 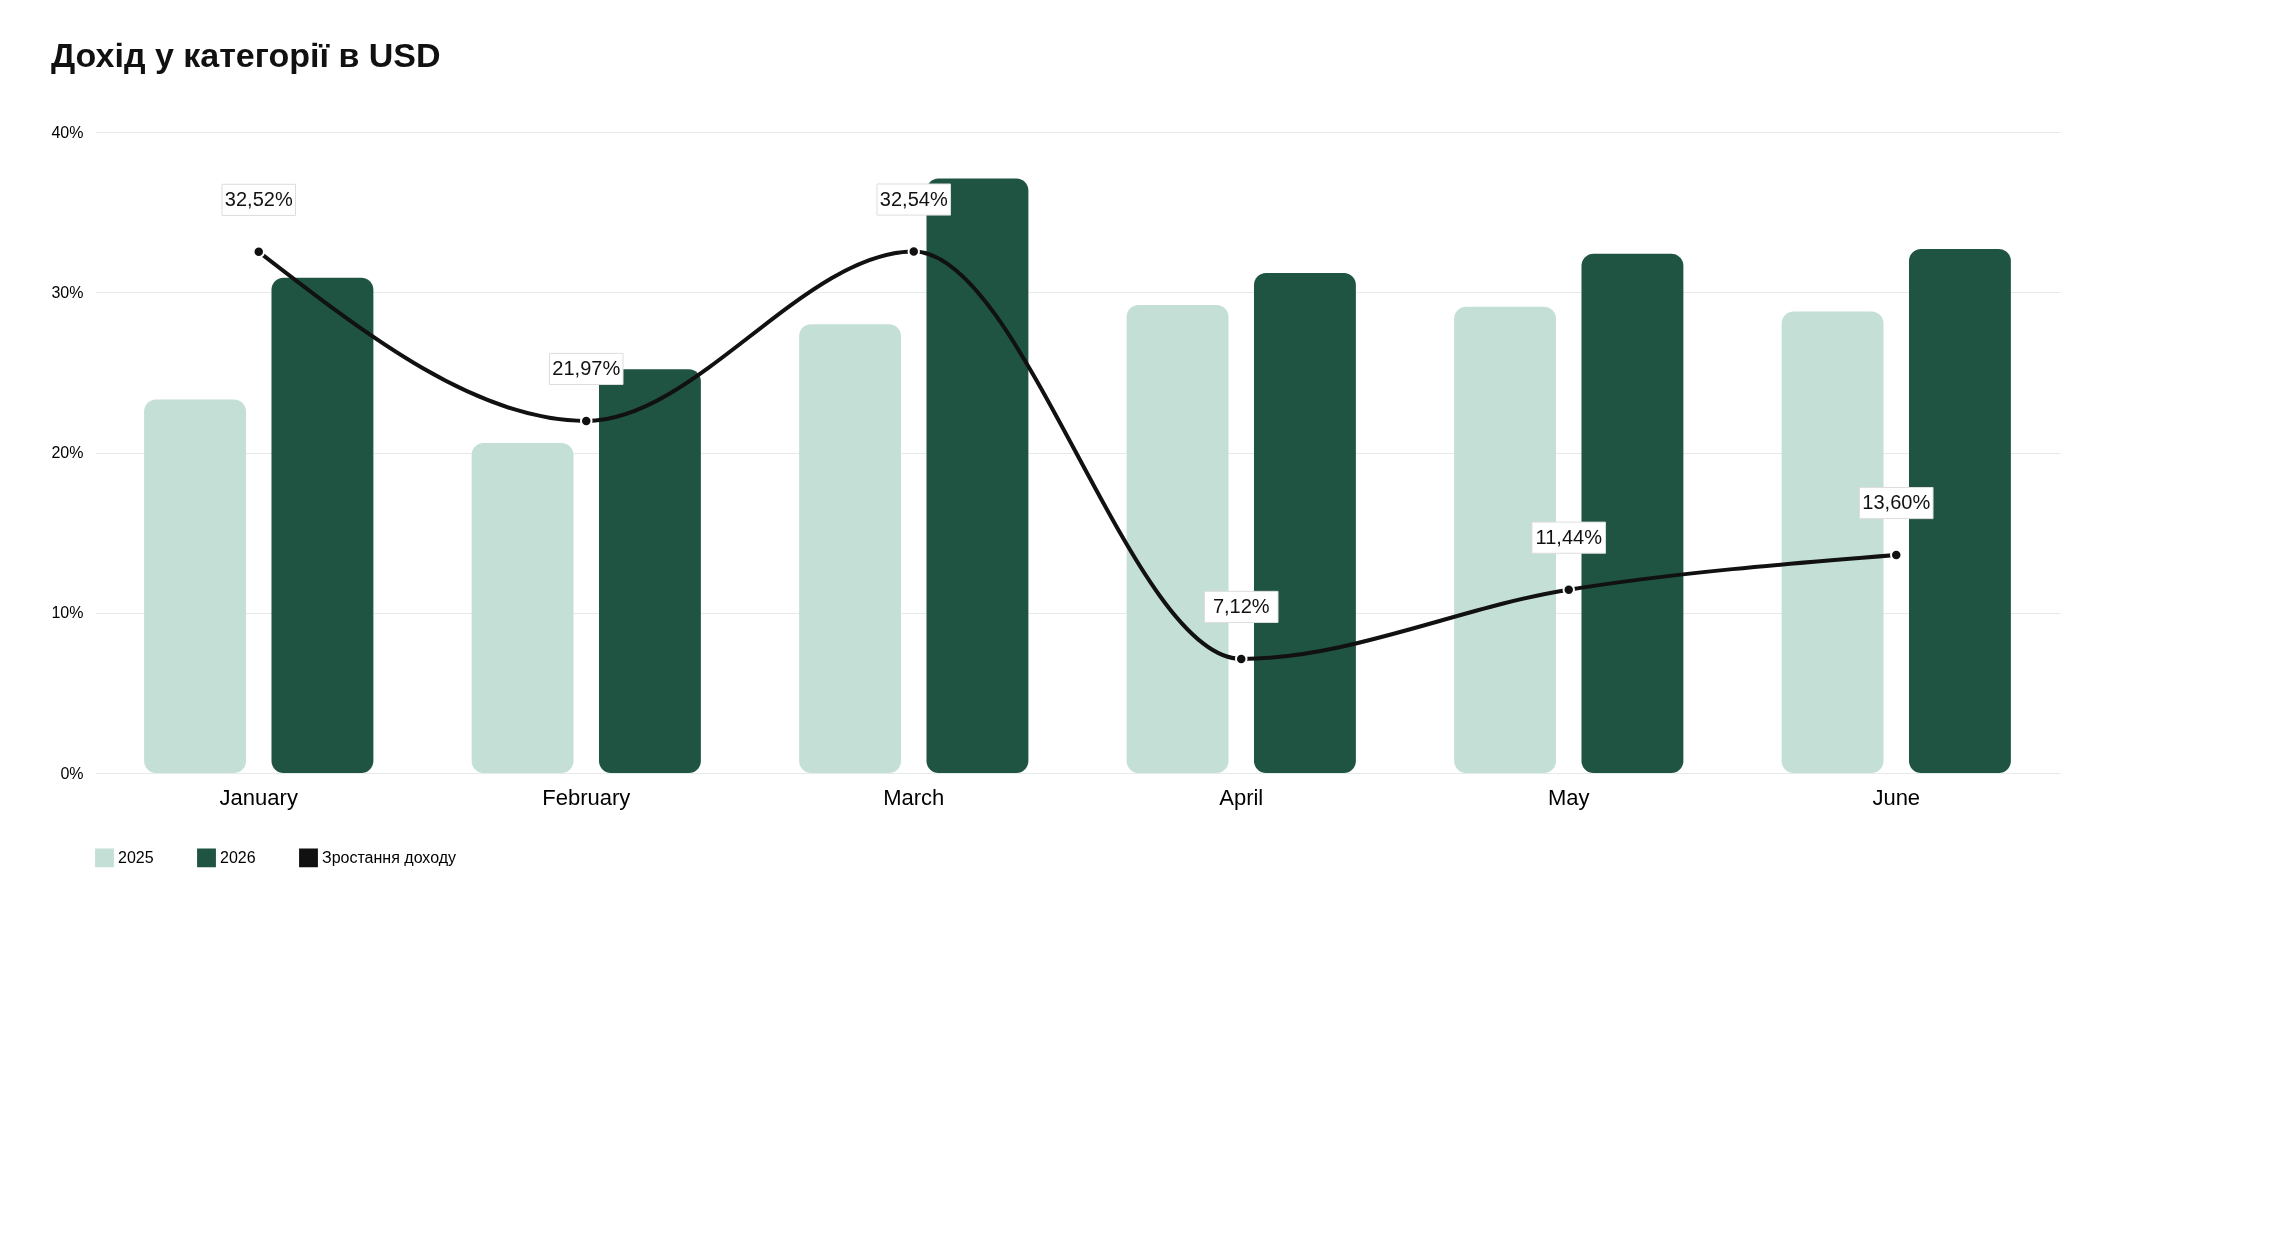 I want to click on chart-title: Дохід у категорії в USD, so click(x=245, y=55).